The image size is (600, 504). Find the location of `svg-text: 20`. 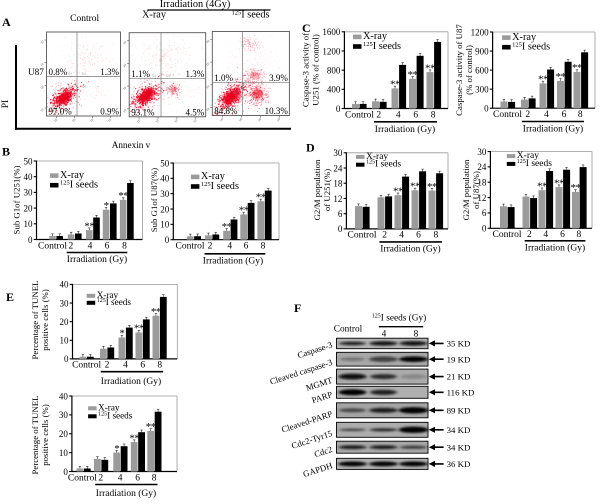

svg-text: 20 is located at coordinates (65, 322).